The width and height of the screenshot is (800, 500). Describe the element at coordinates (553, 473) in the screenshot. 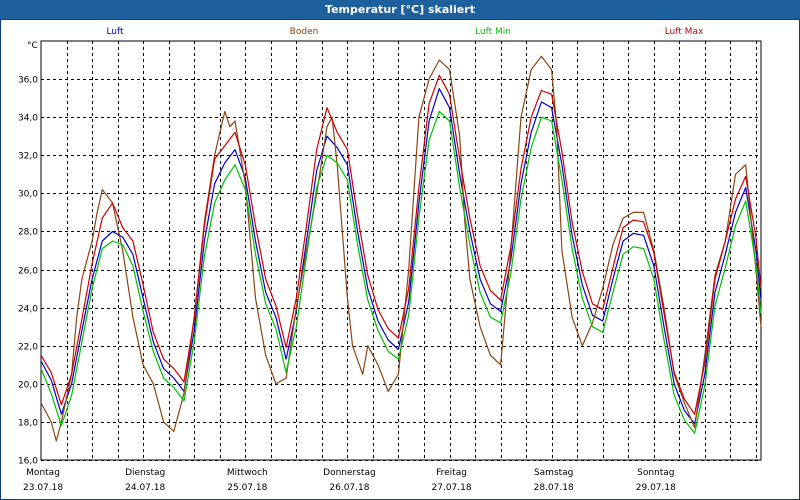

I see `x-tick-weekday: Samstag` at that location.